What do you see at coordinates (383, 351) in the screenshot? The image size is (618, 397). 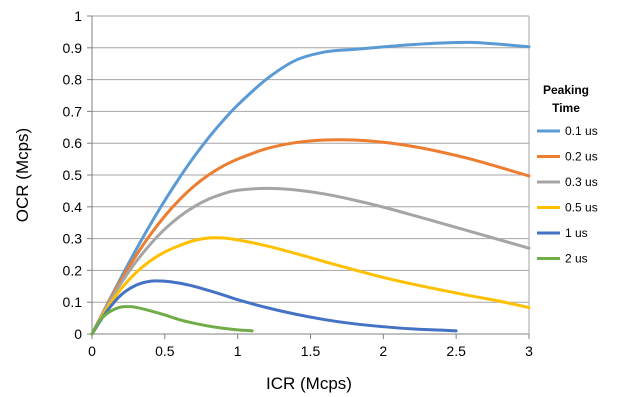 I see `x-tick-label-4: 2` at bounding box center [383, 351].